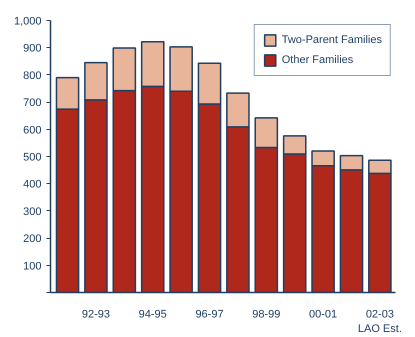 The width and height of the screenshot is (415, 337). What do you see at coordinates (32, 266) in the screenshot?
I see `y-tick-label: 100` at bounding box center [32, 266].